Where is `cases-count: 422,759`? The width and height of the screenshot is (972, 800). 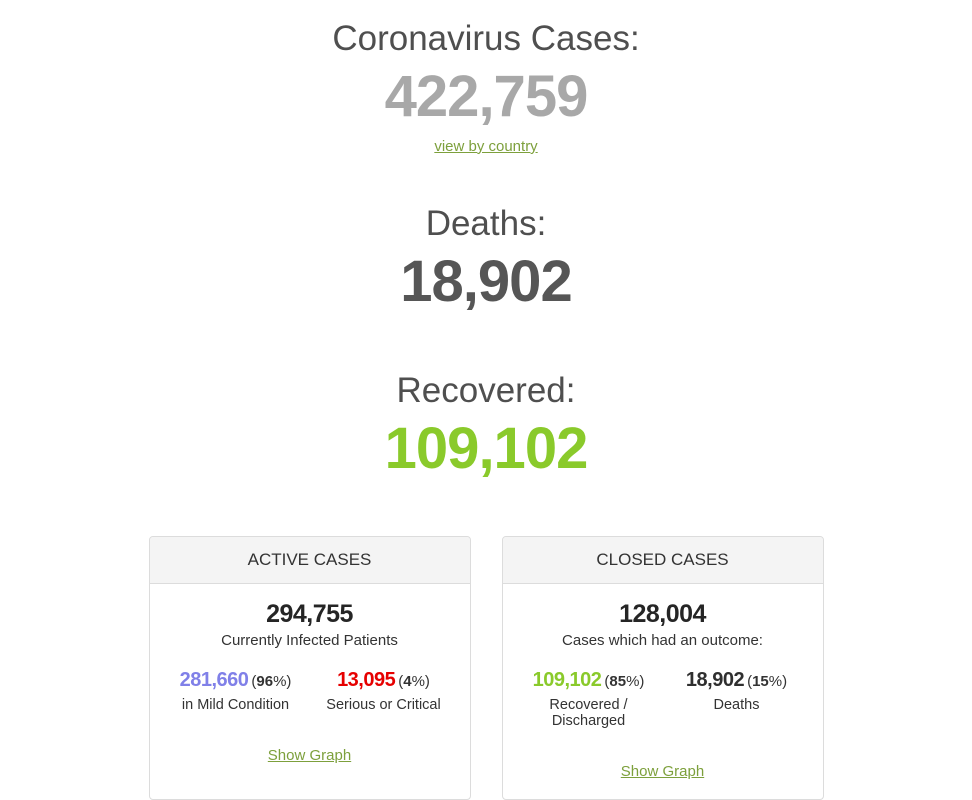
cases-count: 422,759 is located at coordinates (486, 97).